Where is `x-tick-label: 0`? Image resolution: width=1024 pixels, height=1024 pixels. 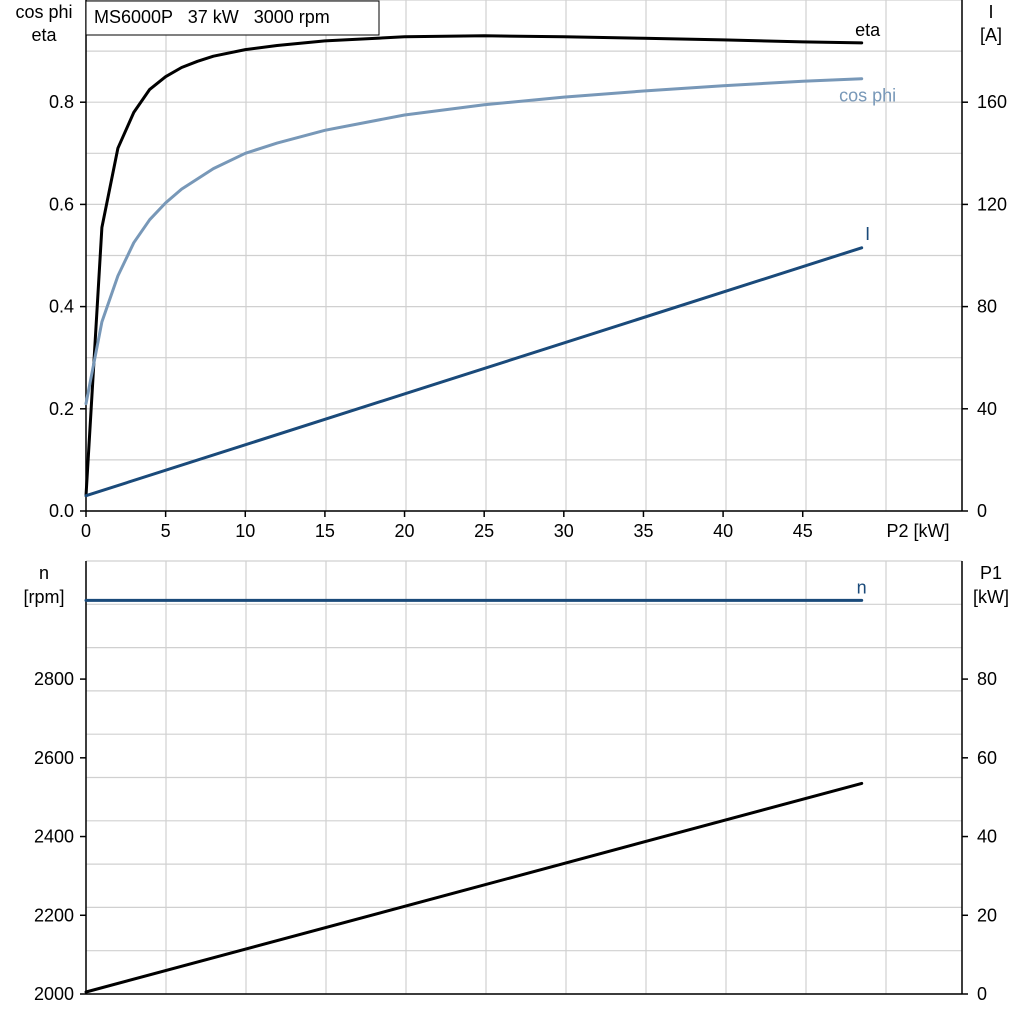 x-tick-label: 0 is located at coordinates (86, 531).